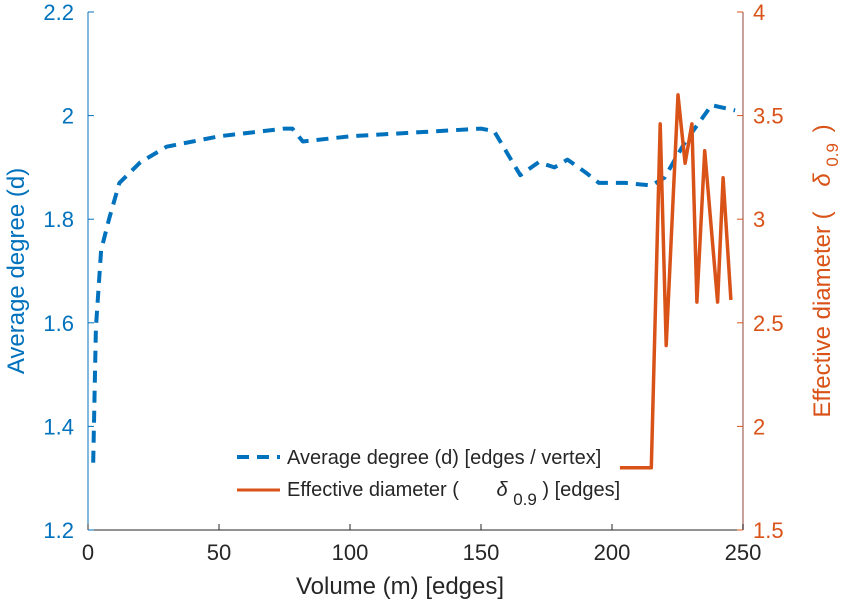 The height and width of the screenshot is (600, 847). Describe the element at coordinates (219, 552) in the screenshot. I see `x-tick-label: 50` at that location.